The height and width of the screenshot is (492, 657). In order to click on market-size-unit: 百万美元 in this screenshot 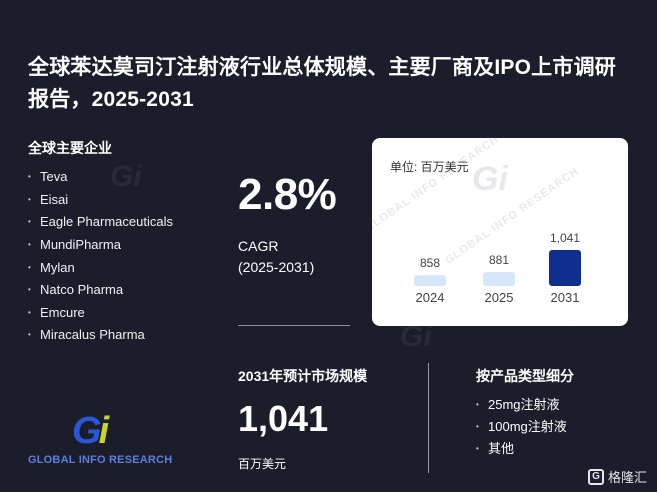, I will do `click(262, 464)`.